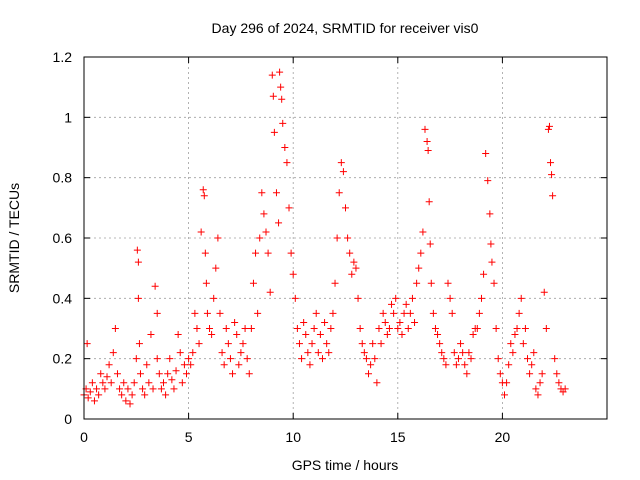 The image size is (640, 480). I want to click on y-tick-label: 0.6, so click(63, 238).